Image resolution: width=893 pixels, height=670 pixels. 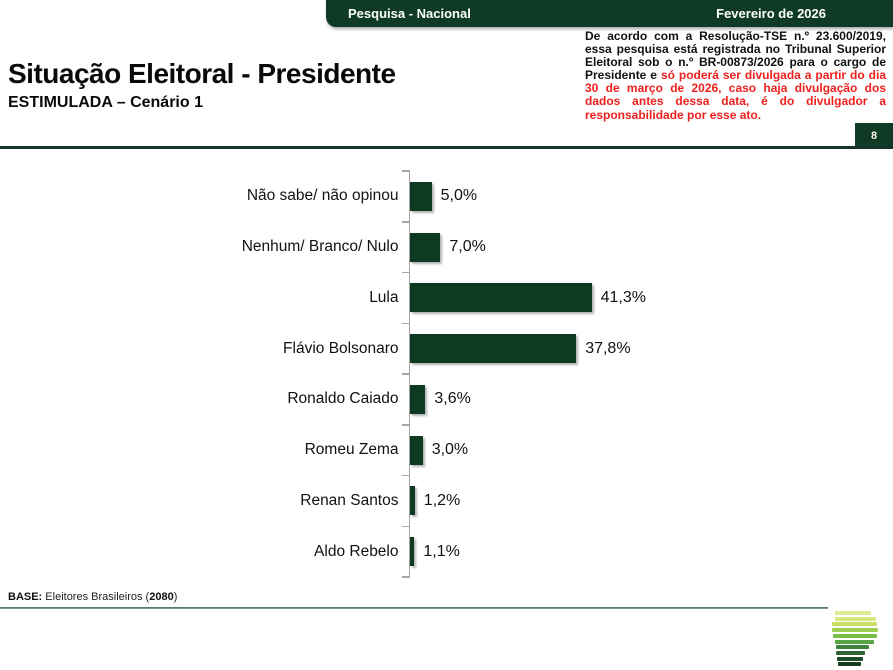 What do you see at coordinates (96, 597) in the screenshot?
I see `base-note-mid: Eleitores Brasileiros (` at bounding box center [96, 597].